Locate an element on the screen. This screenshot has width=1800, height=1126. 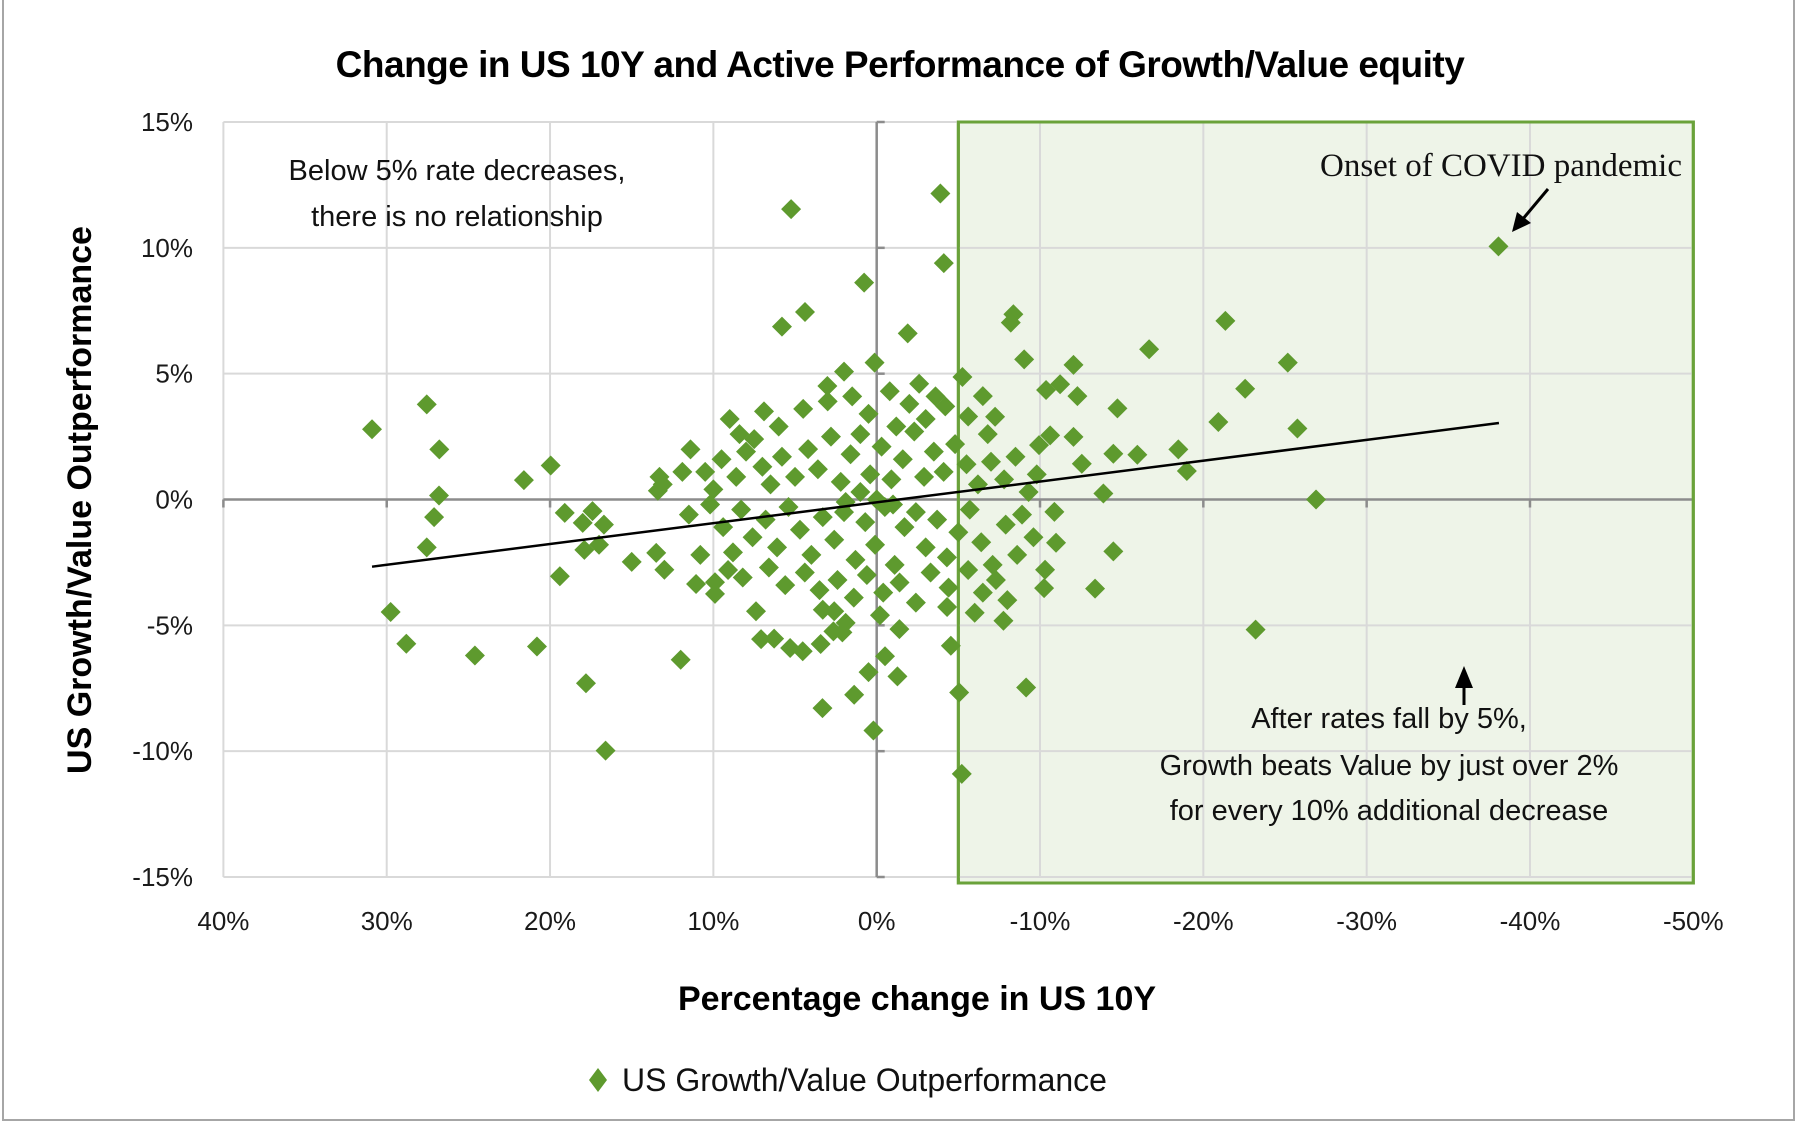
y-tick-label: -5% is located at coordinates (170, 625).